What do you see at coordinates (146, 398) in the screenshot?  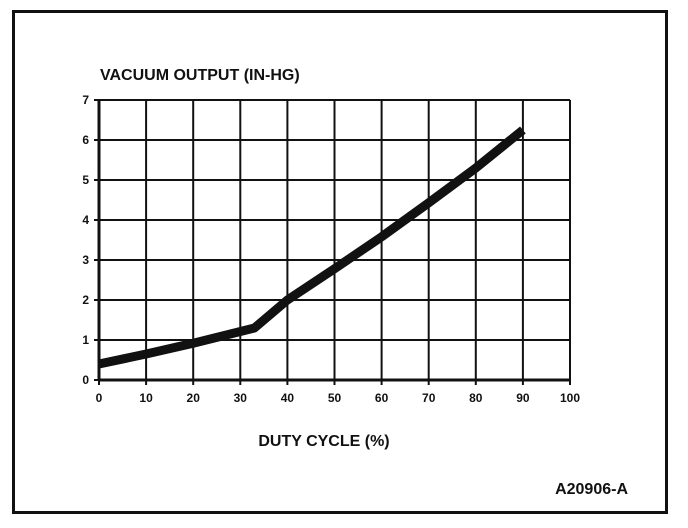 I see `x-tick-label: 10` at bounding box center [146, 398].